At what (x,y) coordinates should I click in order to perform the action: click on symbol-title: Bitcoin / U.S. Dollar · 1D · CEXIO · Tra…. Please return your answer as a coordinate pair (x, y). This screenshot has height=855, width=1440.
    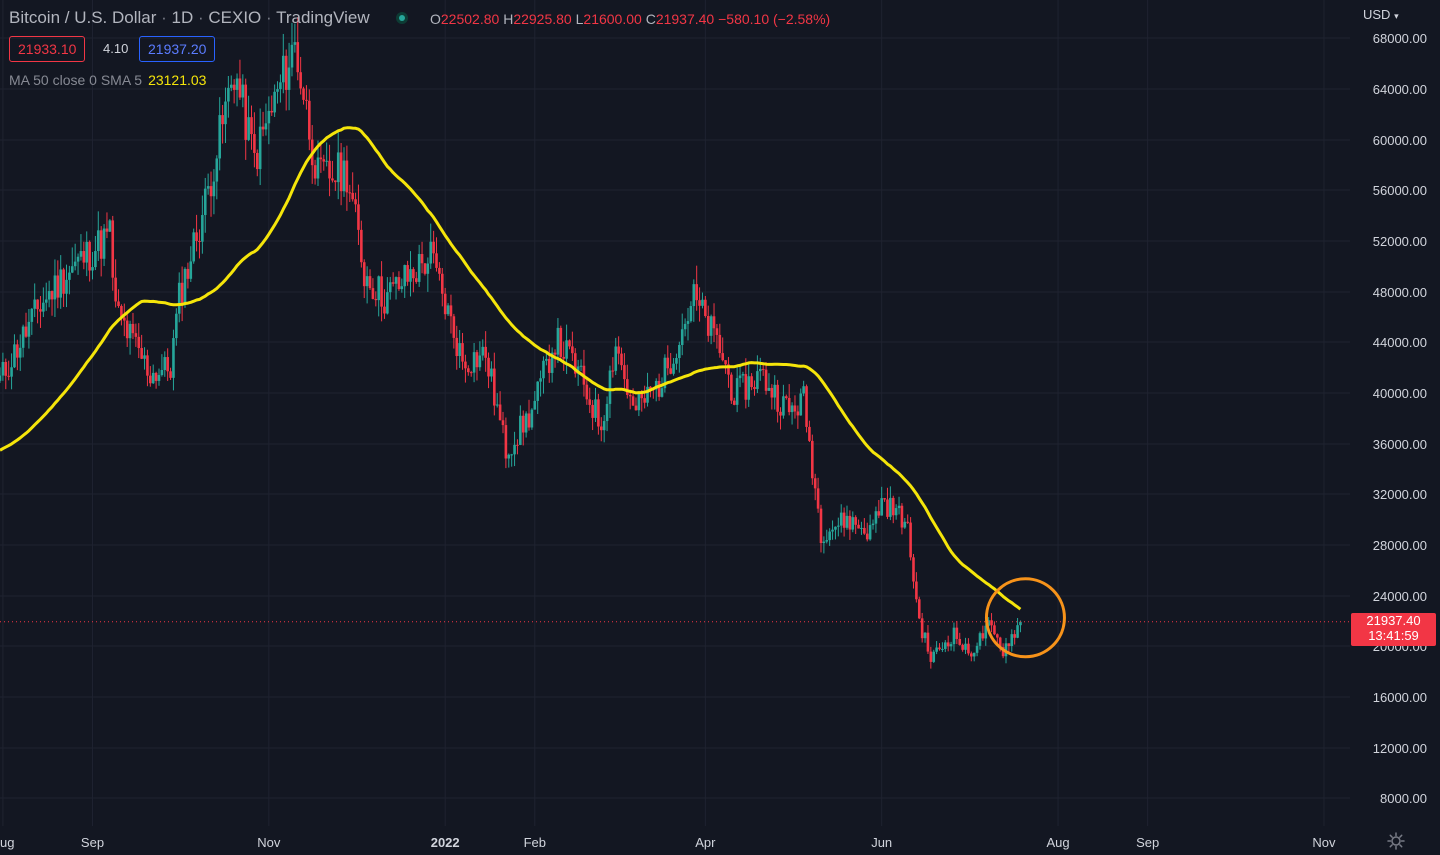
    Looking at the image, I should click on (189, 17).